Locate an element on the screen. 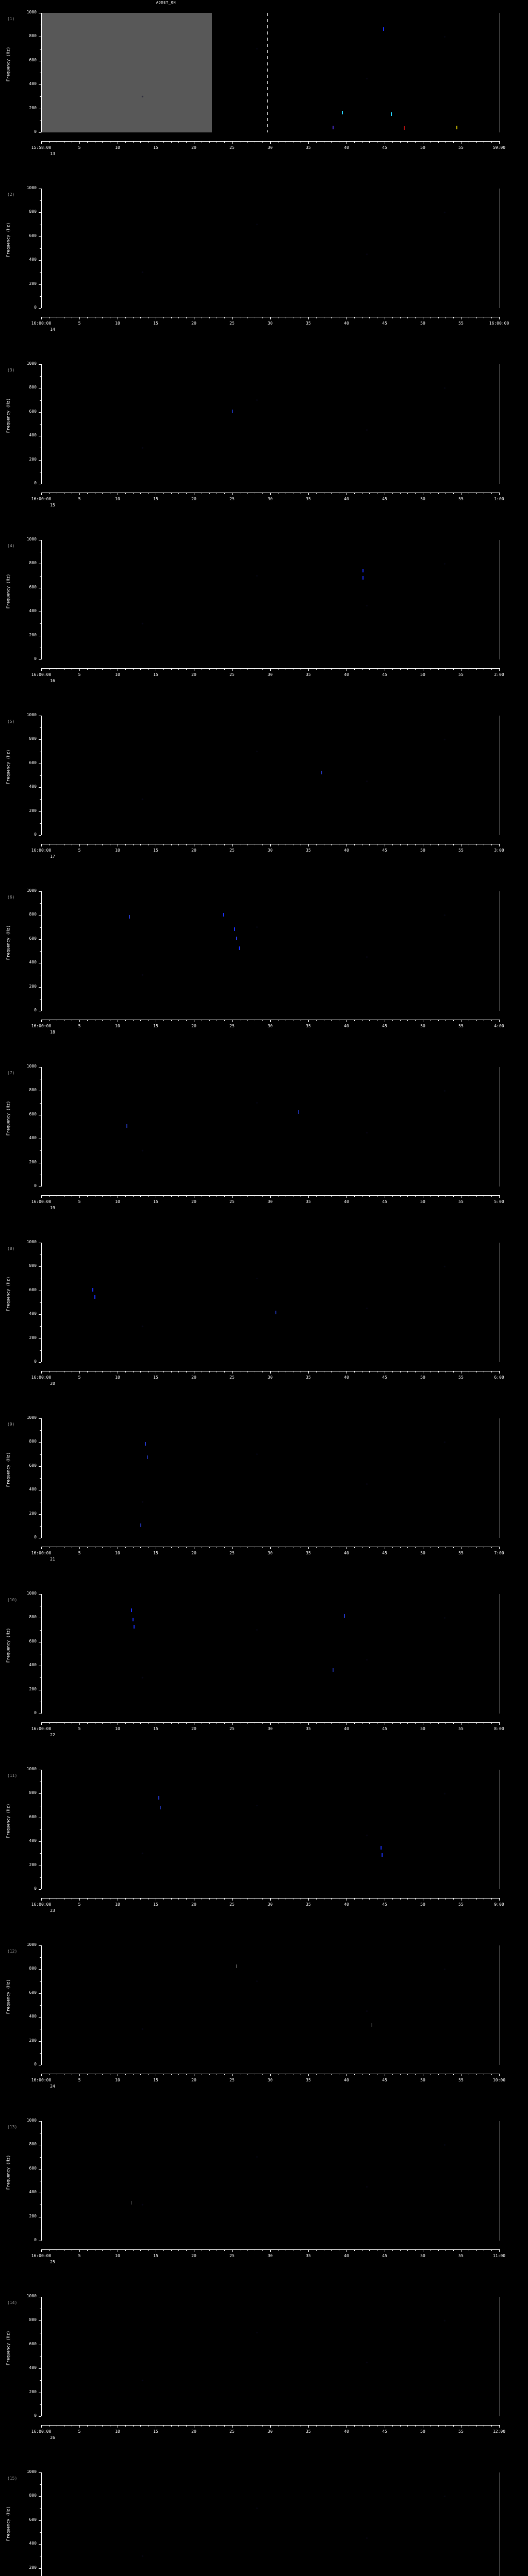 The image size is (528, 2576). x-axis-tick-label: 45 is located at coordinates (384, 148).